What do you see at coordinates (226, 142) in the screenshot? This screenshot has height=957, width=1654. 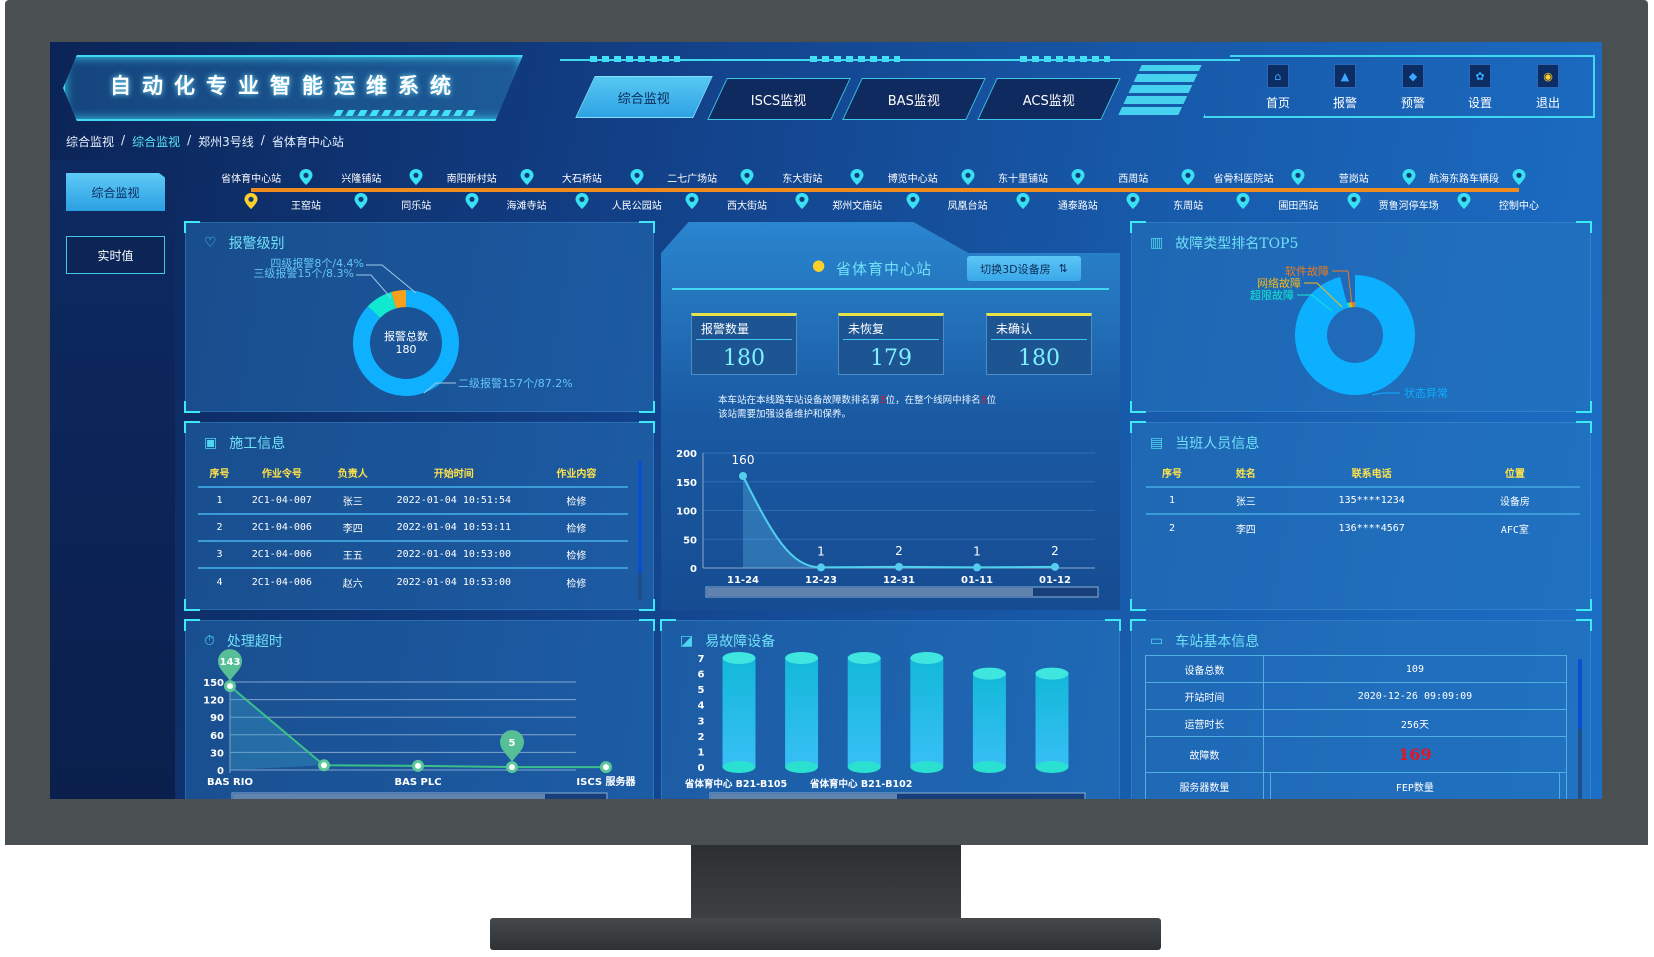 I see `breadcrumb-item: 郑州3号线` at bounding box center [226, 142].